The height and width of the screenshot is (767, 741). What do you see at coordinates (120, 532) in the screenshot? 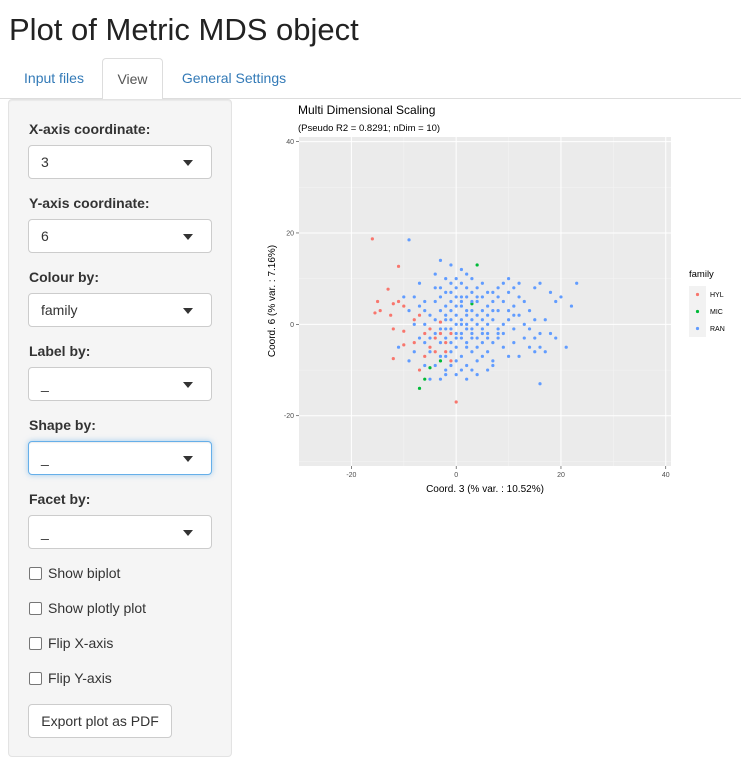
I see `facet-by-select: _` at bounding box center [120, 532].